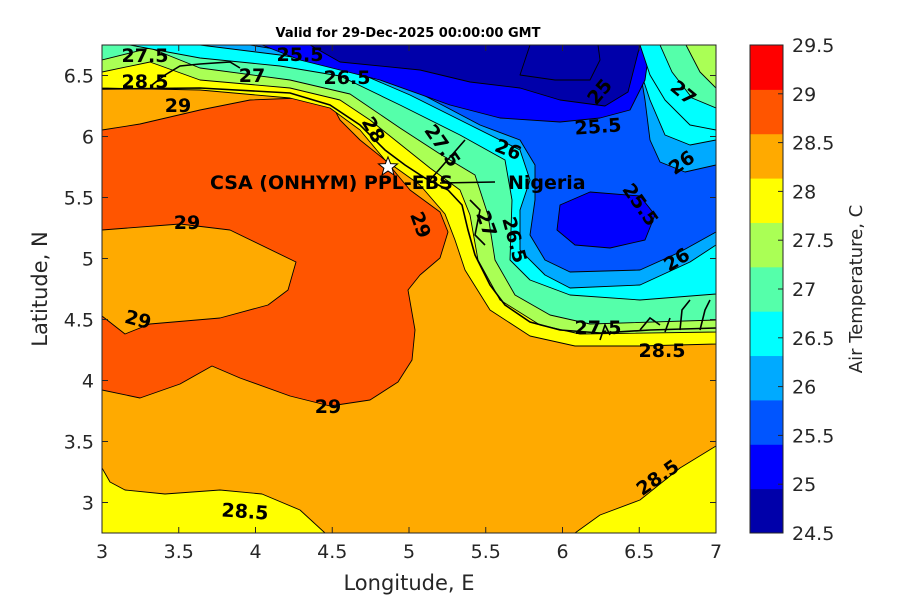  I want to click on x-tick-label: 4, so click(255, 552).